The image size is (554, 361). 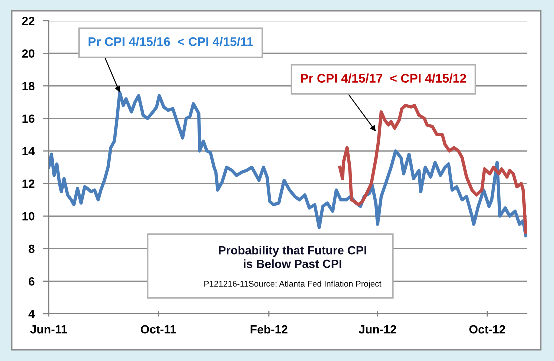 I want to click on annotation: Pr CPI 4/15/16 < CPI 4/15/11, so click(x=171, y=41).